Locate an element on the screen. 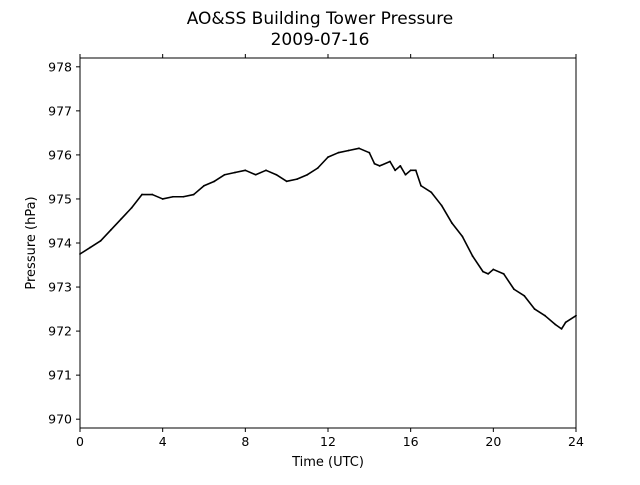 This screenshot has width=640, height=485. x-tick-label: 24 is located at coordinates (576, 441).